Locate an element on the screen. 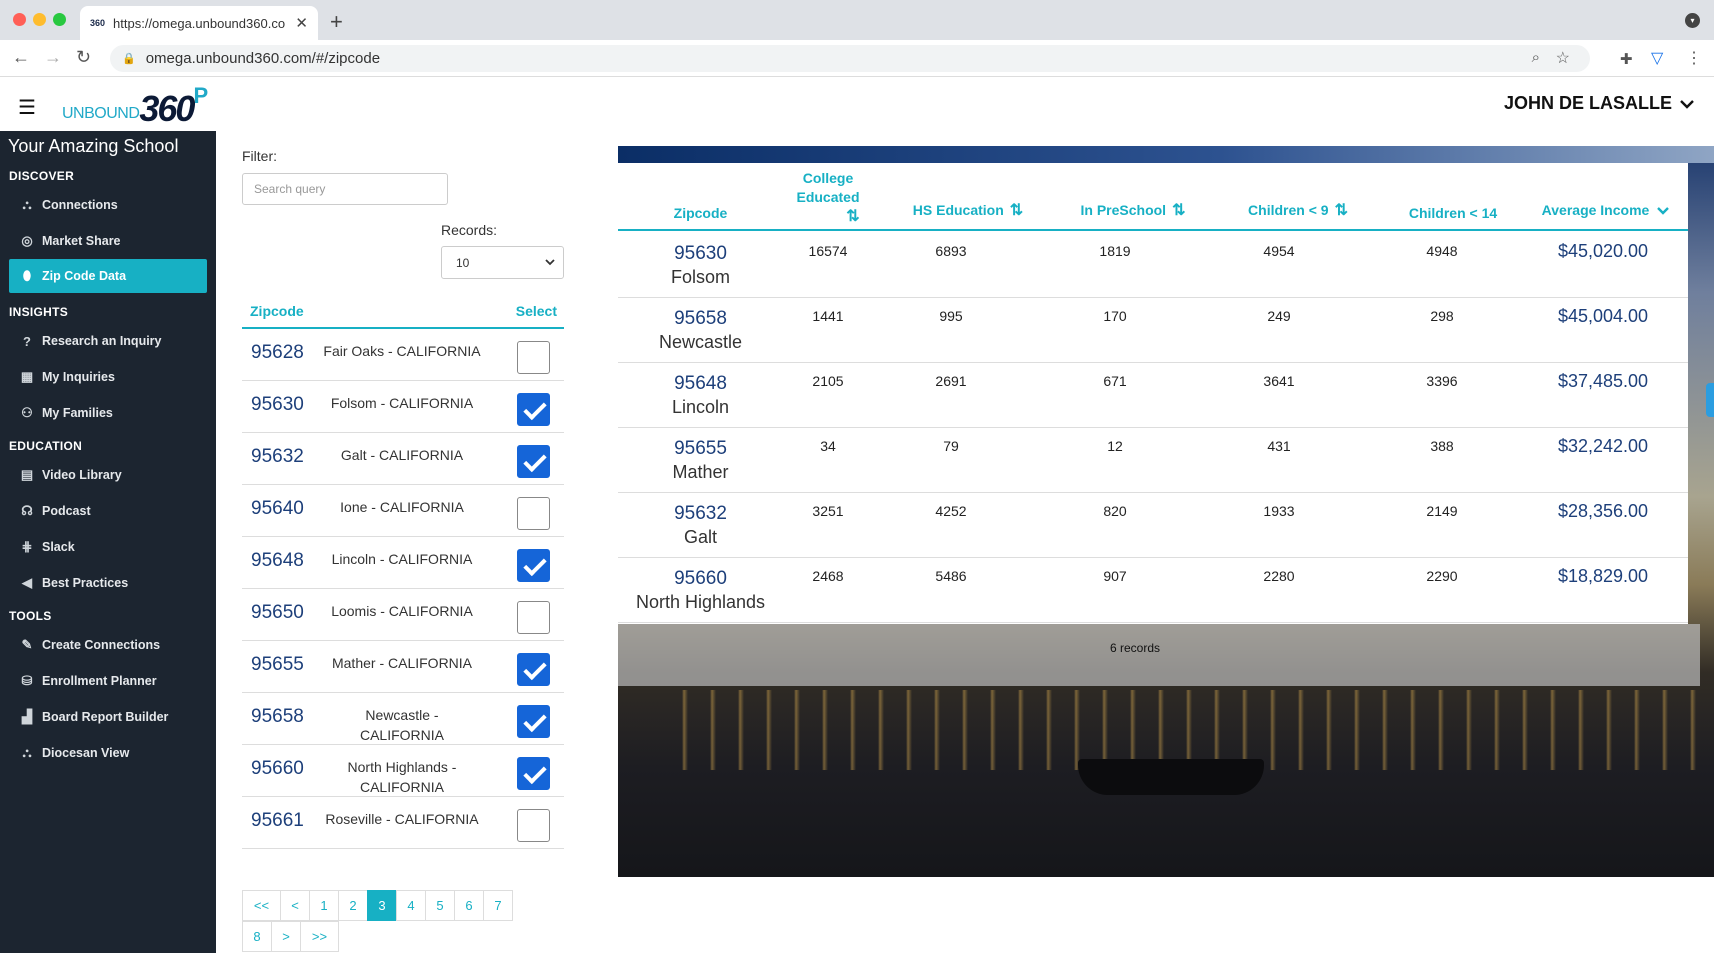 Image resolution: width=1714 pixels, height=953 pixels. zip-link: 95658 is located at coordinates (277, 716).